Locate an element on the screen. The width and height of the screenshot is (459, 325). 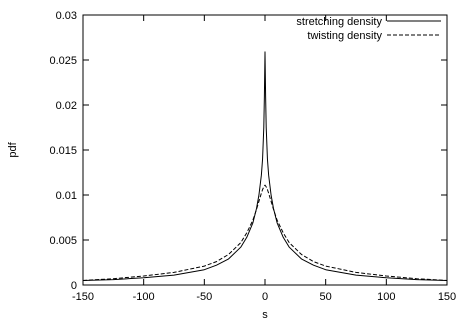
x-tick-label: -100 is located at coordinates (144, 297).